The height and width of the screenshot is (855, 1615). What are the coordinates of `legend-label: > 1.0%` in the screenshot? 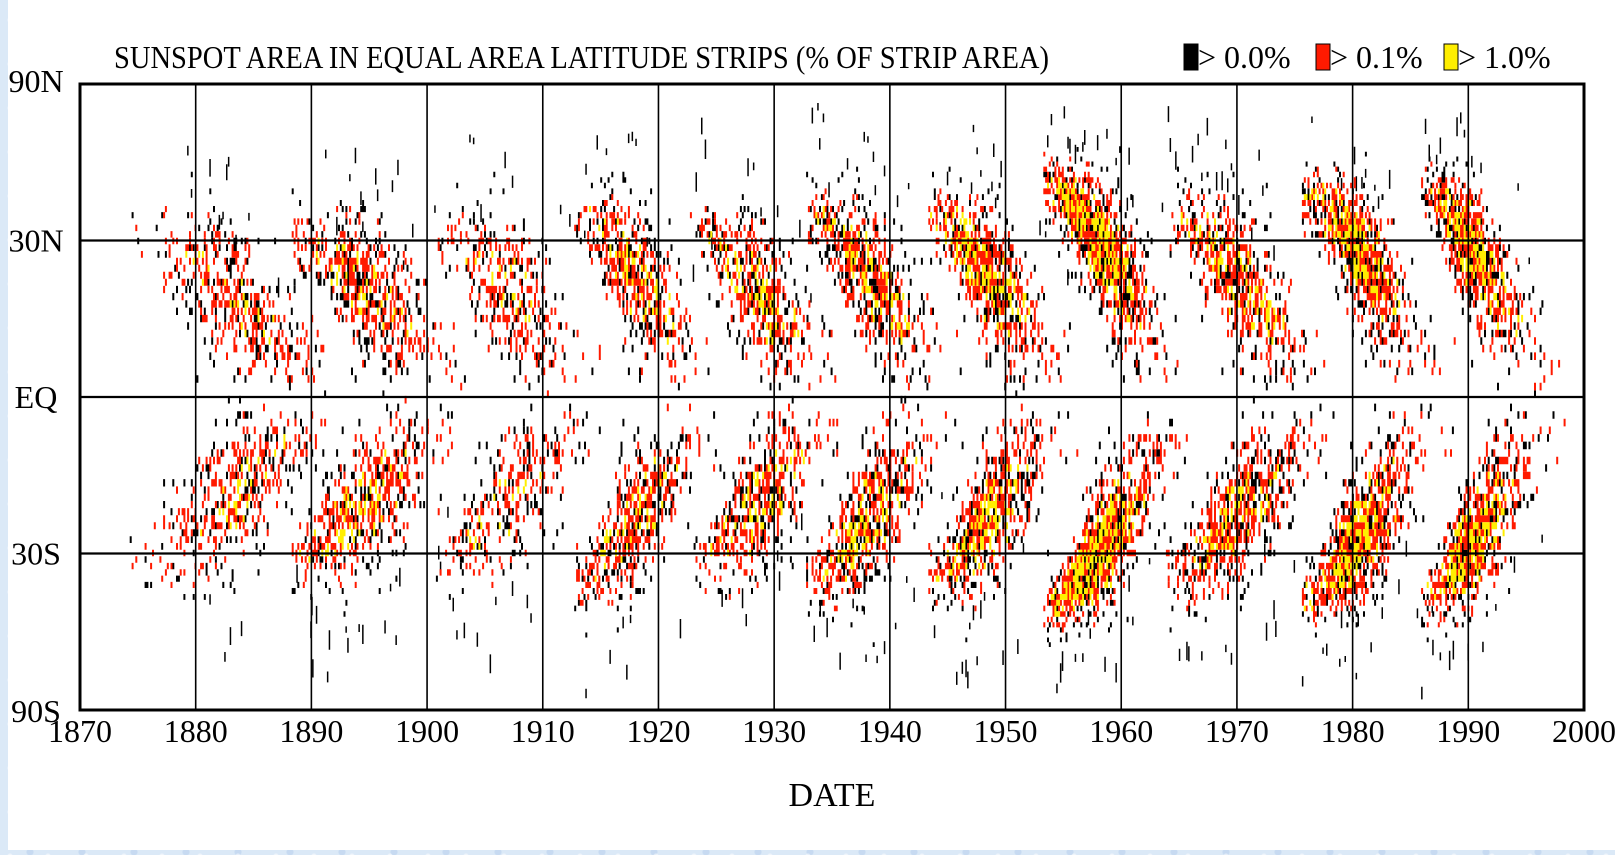 It's located at (1504, 57).